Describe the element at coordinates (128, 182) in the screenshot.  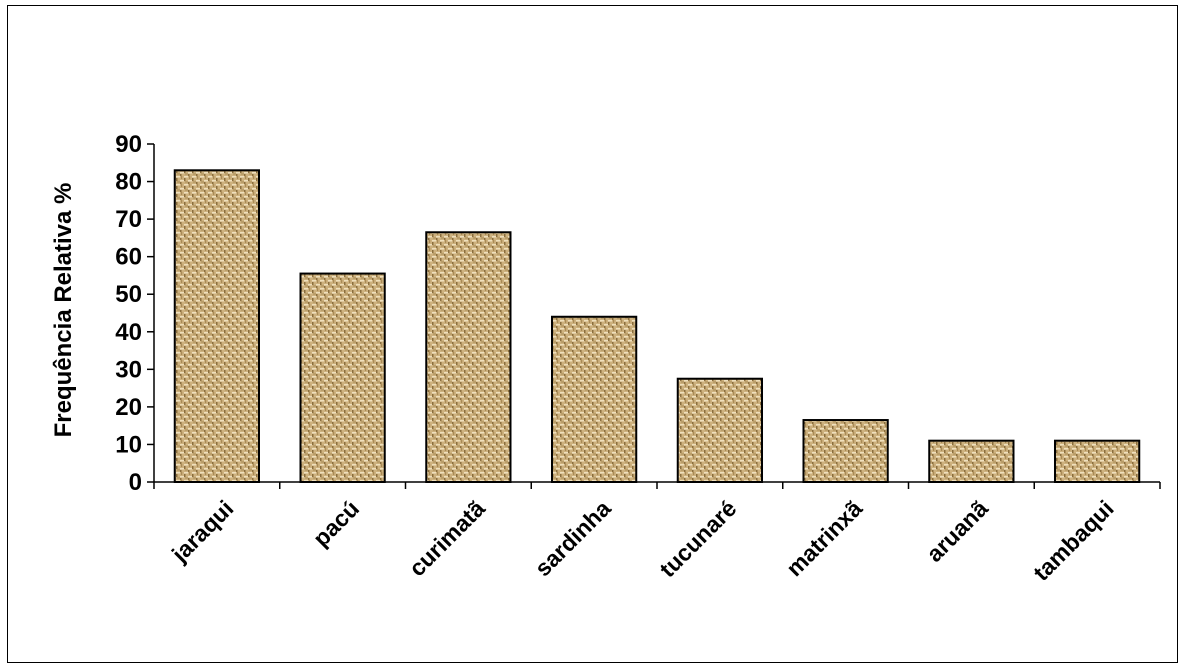
I see `y-tick-label: 80` at that location.